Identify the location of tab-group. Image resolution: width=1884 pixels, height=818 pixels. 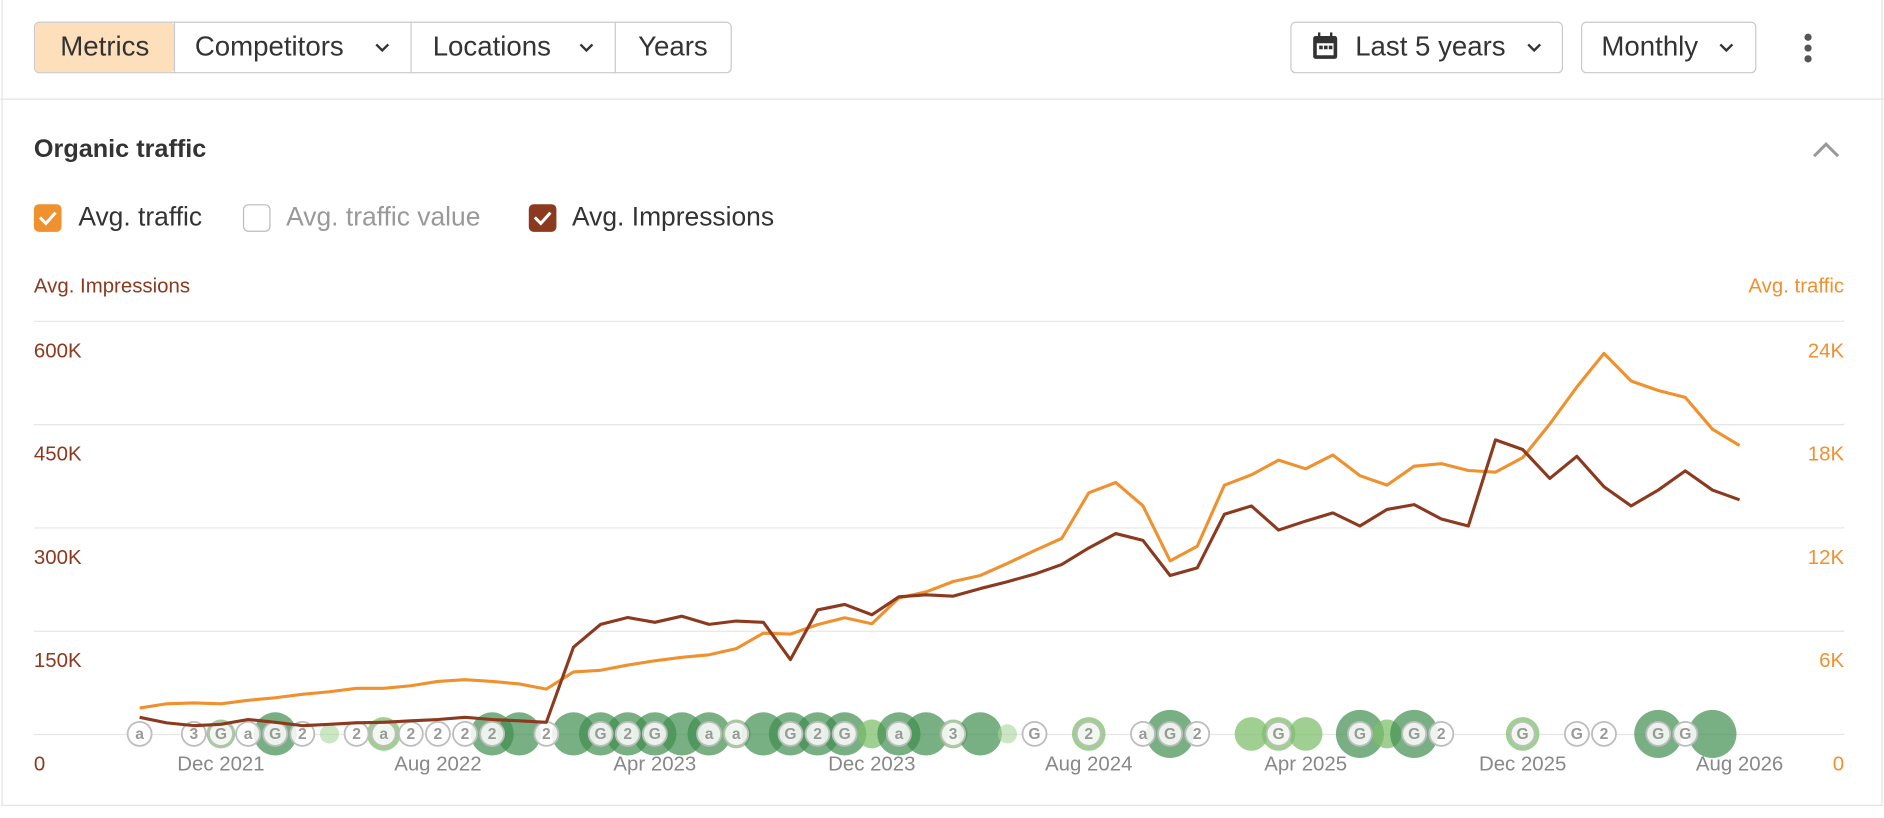
(382, 47).